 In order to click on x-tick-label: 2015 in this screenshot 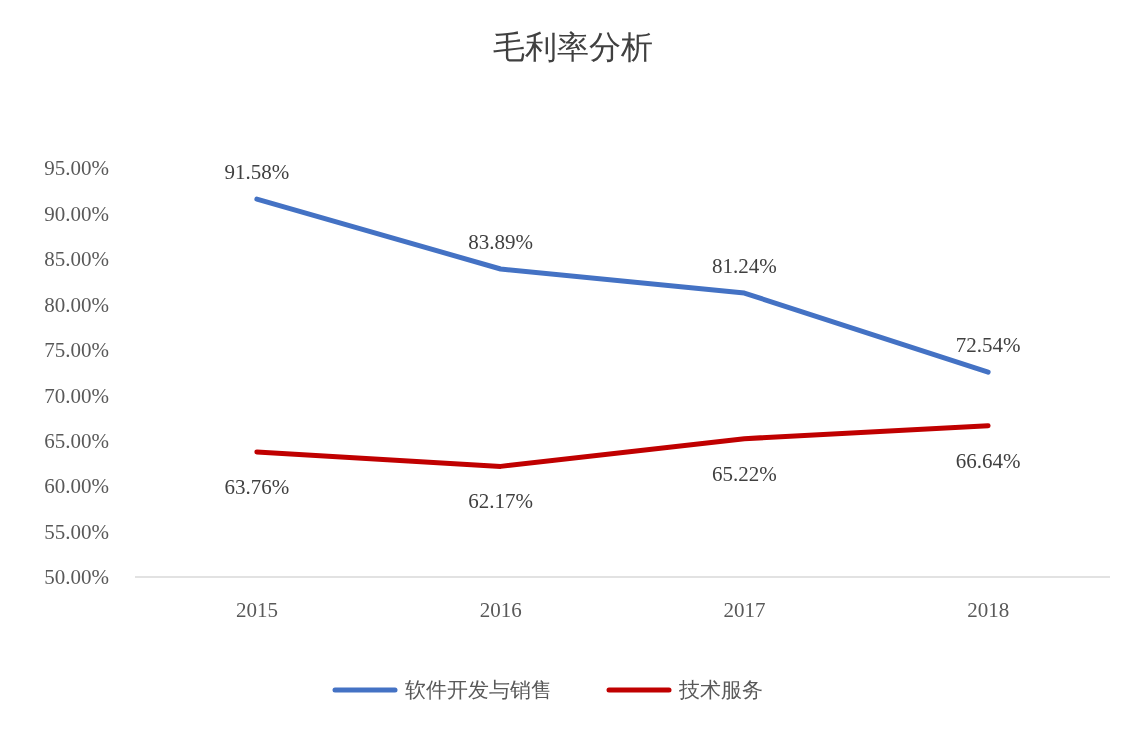, I will do `click(256, 610)`.